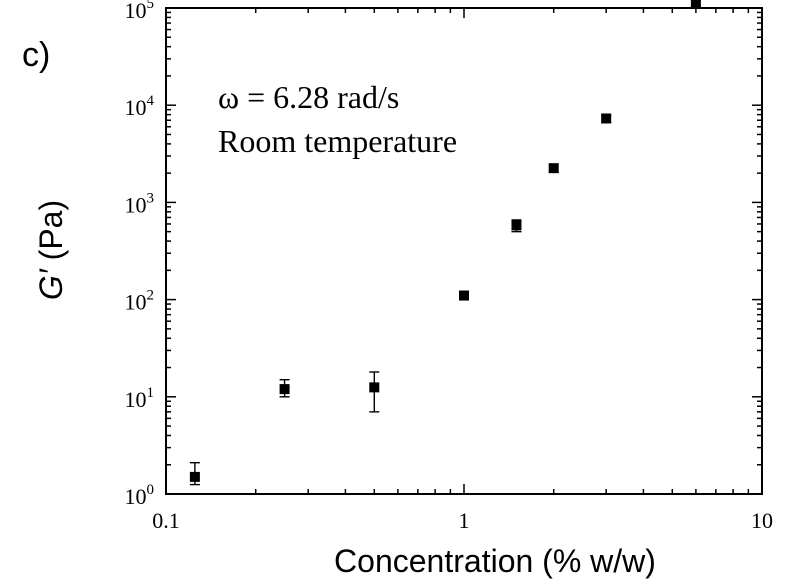  I want to click on y-tick-labels: 10⁰ 10¹ 10² 10³ 10⁴ 105, so click(140, 254).